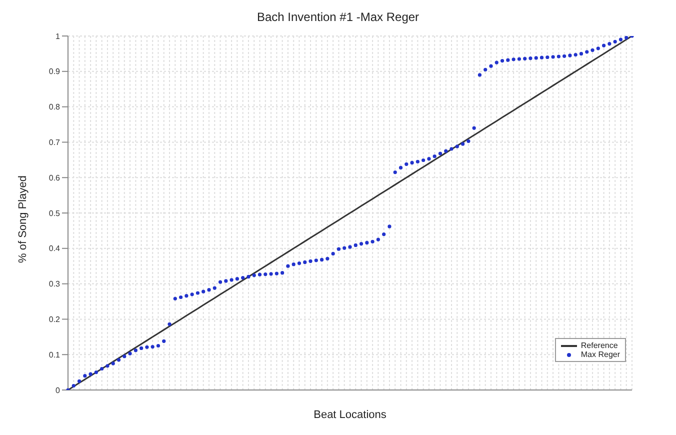 Image resolution: width=676 pixels, height=435 pixels. Describe the element at coordinates (58, 36) in the screenshot. I see `y-tick-label: 1` at that location.